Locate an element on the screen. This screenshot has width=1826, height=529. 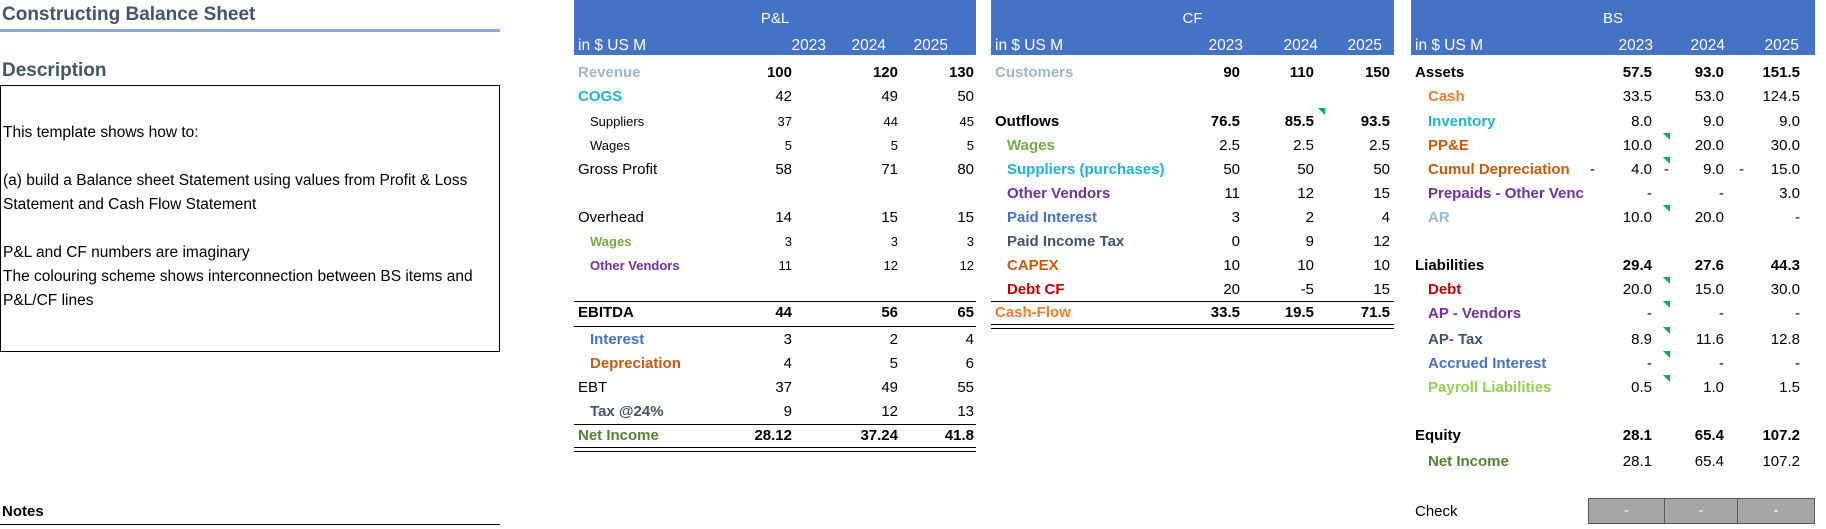
pl-value: 80 is located at coordinates (965, 169).